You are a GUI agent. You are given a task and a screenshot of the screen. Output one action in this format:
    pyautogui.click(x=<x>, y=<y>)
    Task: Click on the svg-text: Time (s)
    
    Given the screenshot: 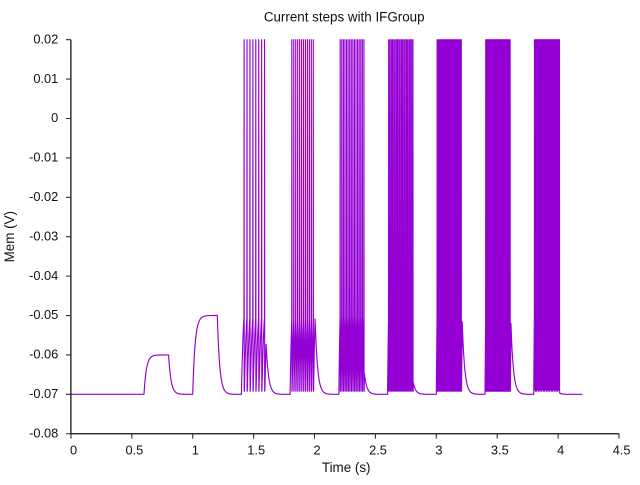 What is the action you would take?
    pyautogui.click(x=346, y=467)
    